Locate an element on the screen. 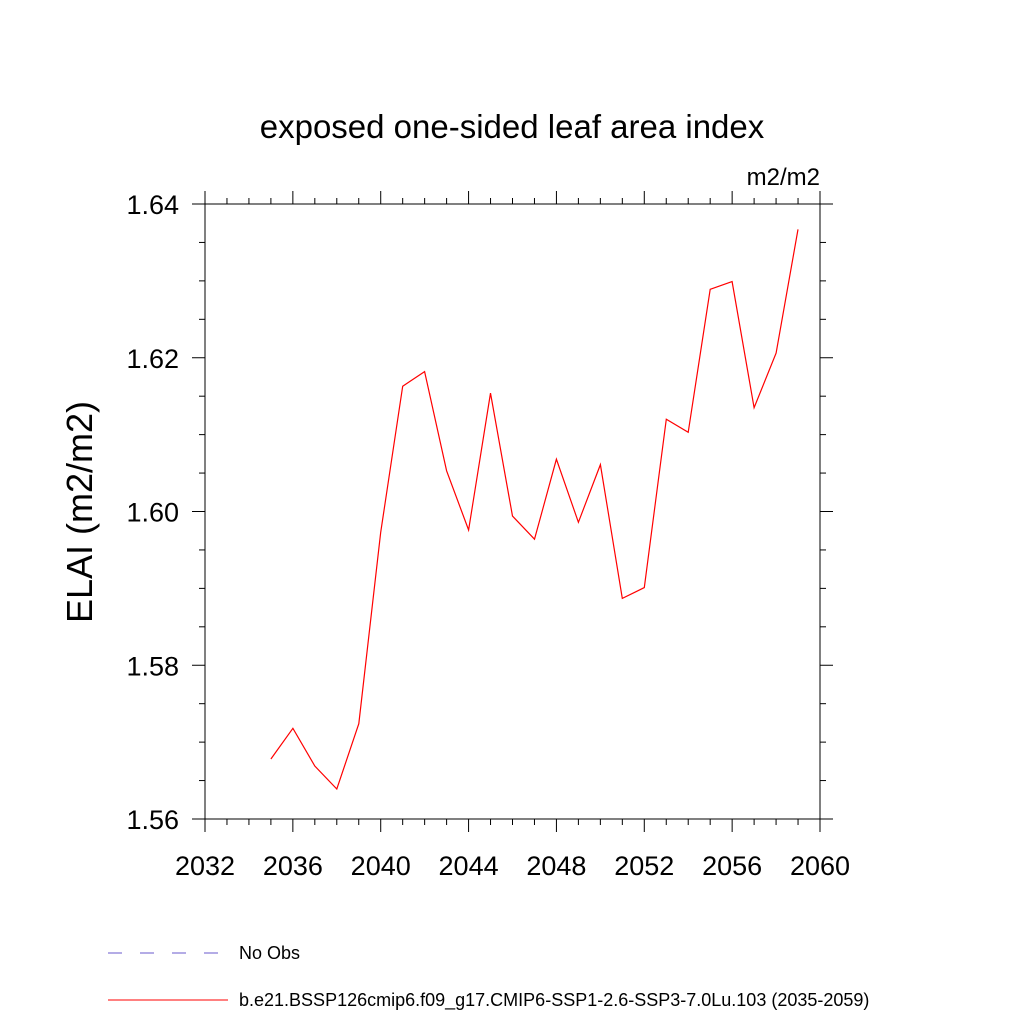  units-label: m2/m2 is located at coordinates (783, 177).